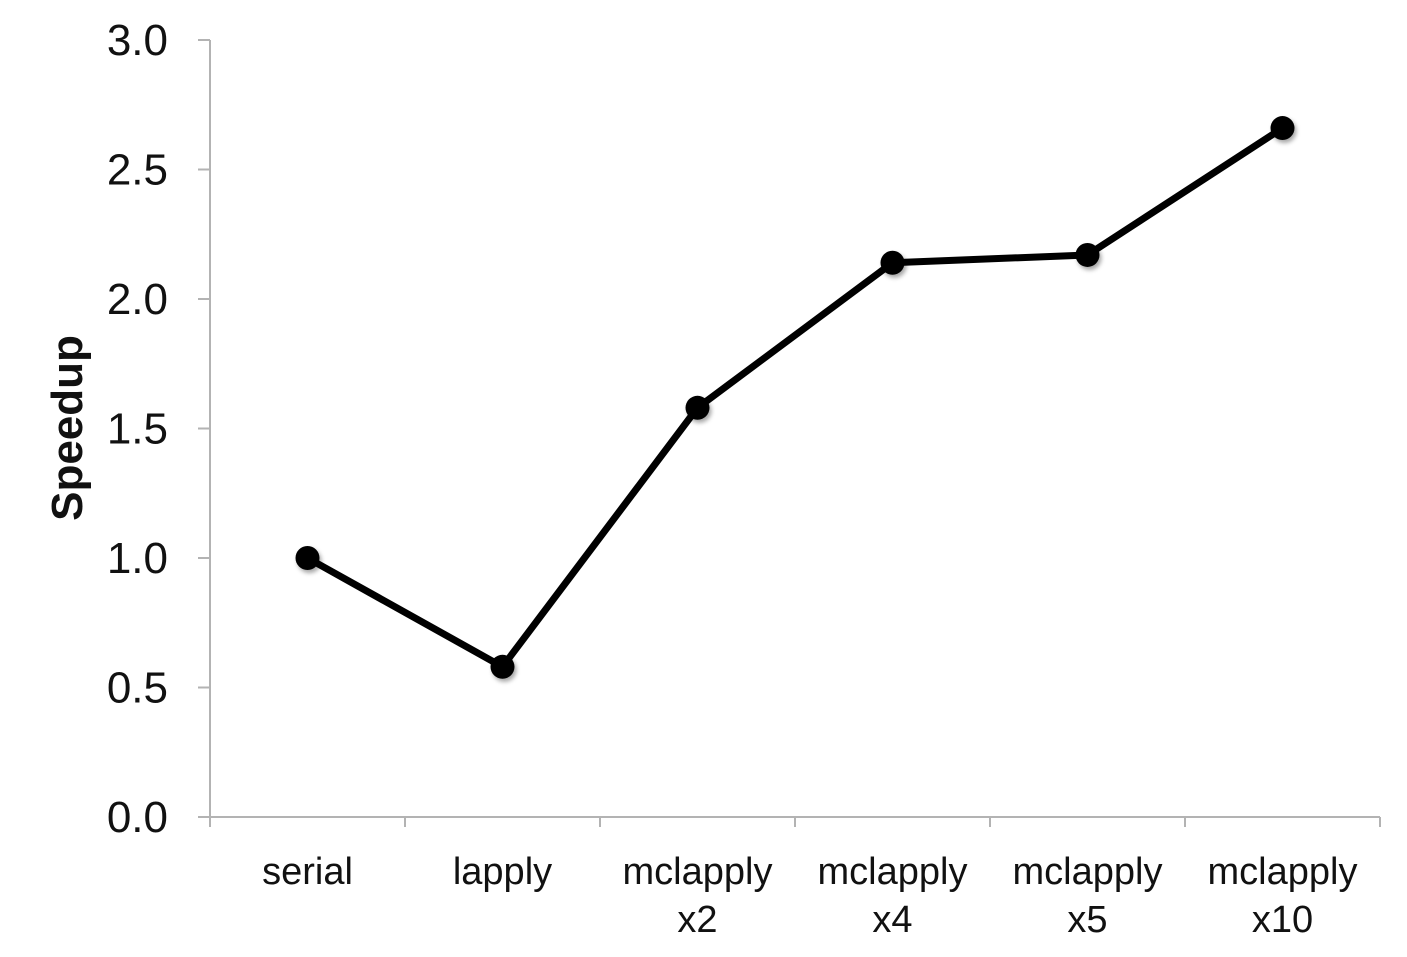 The height and width of the screenshot is (957, 1407). I want to click on x-tick-label: serial, so click(307, 872).